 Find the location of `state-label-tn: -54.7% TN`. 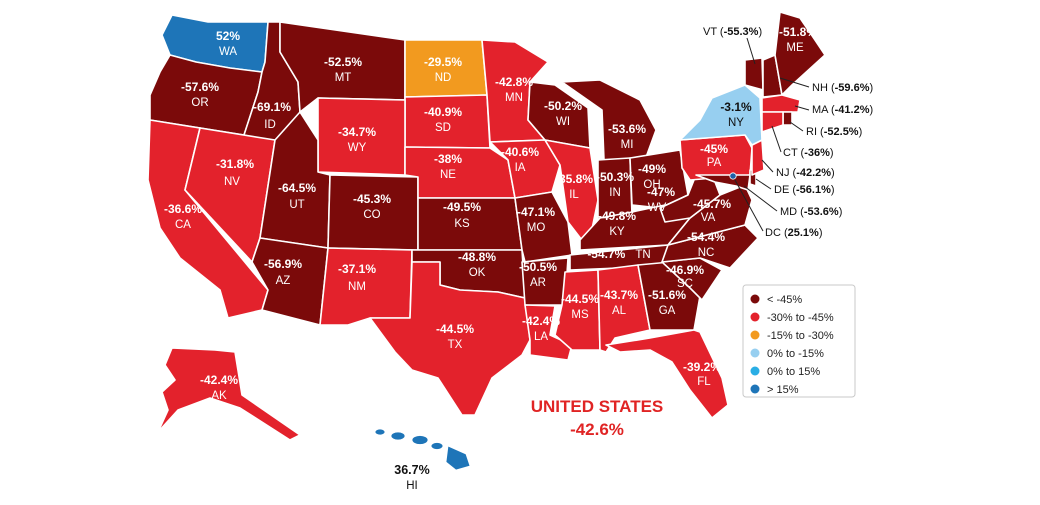

state-label-tn: -54.7% TN is located at coordinates (618, 254).